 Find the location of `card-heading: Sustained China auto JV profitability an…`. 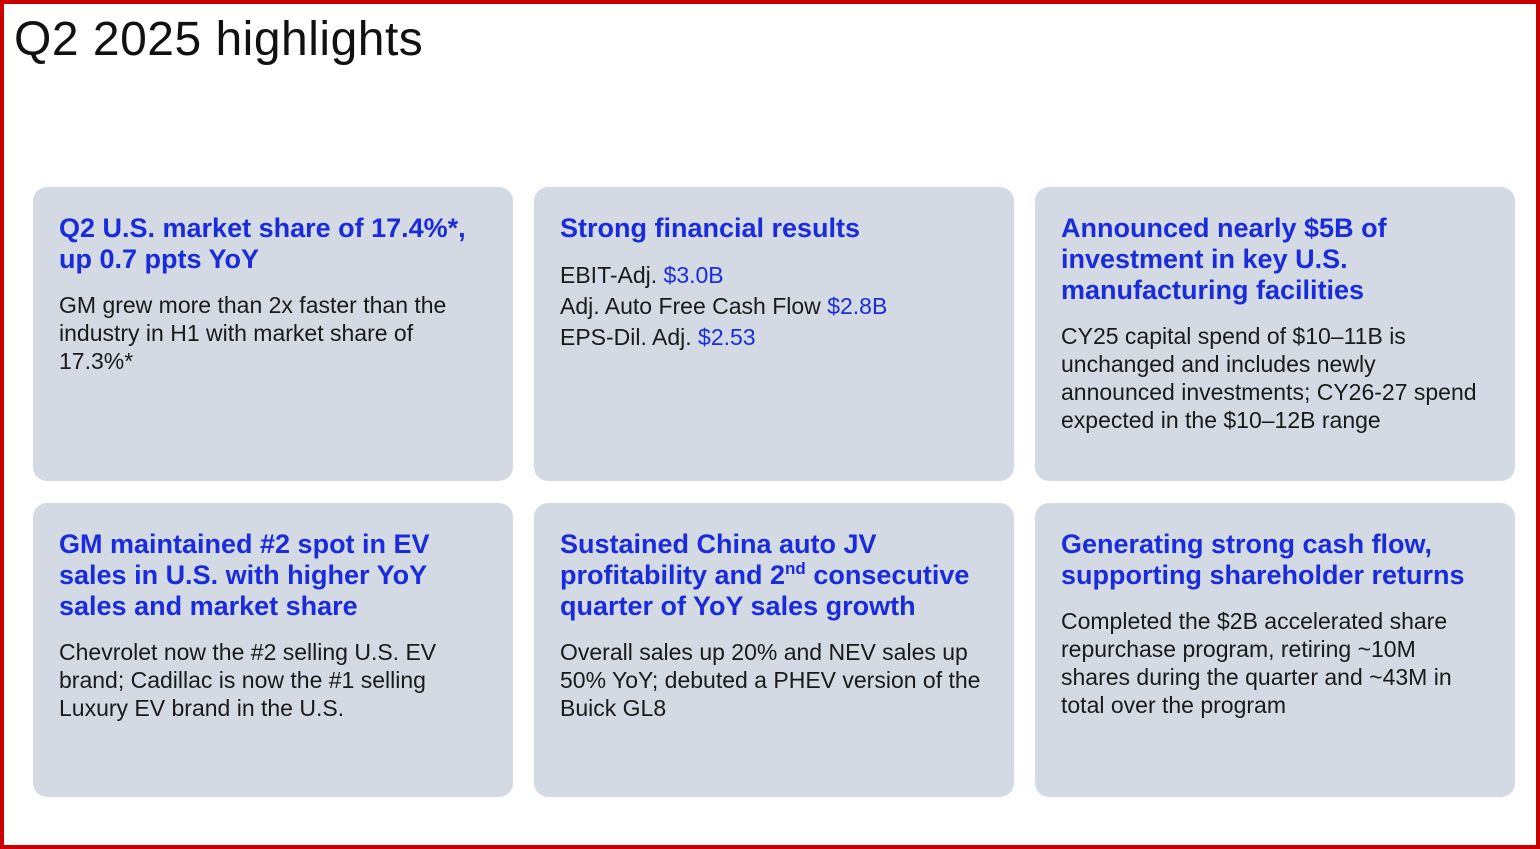

card-heading: Sustained China auto JV profitability an… is located at coordinates (774, 575).